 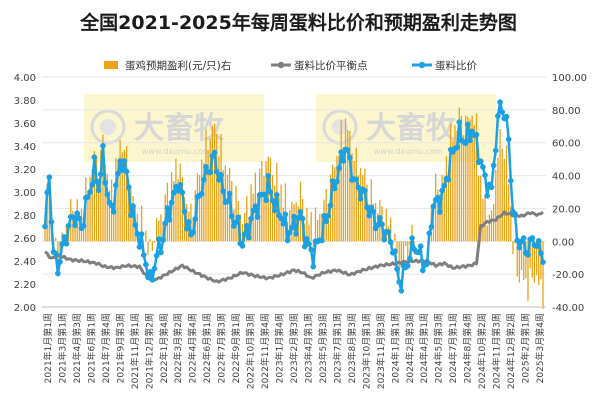 I want to click on x-tick-label: 2022年4月第4周, so click(x=193, y=348).